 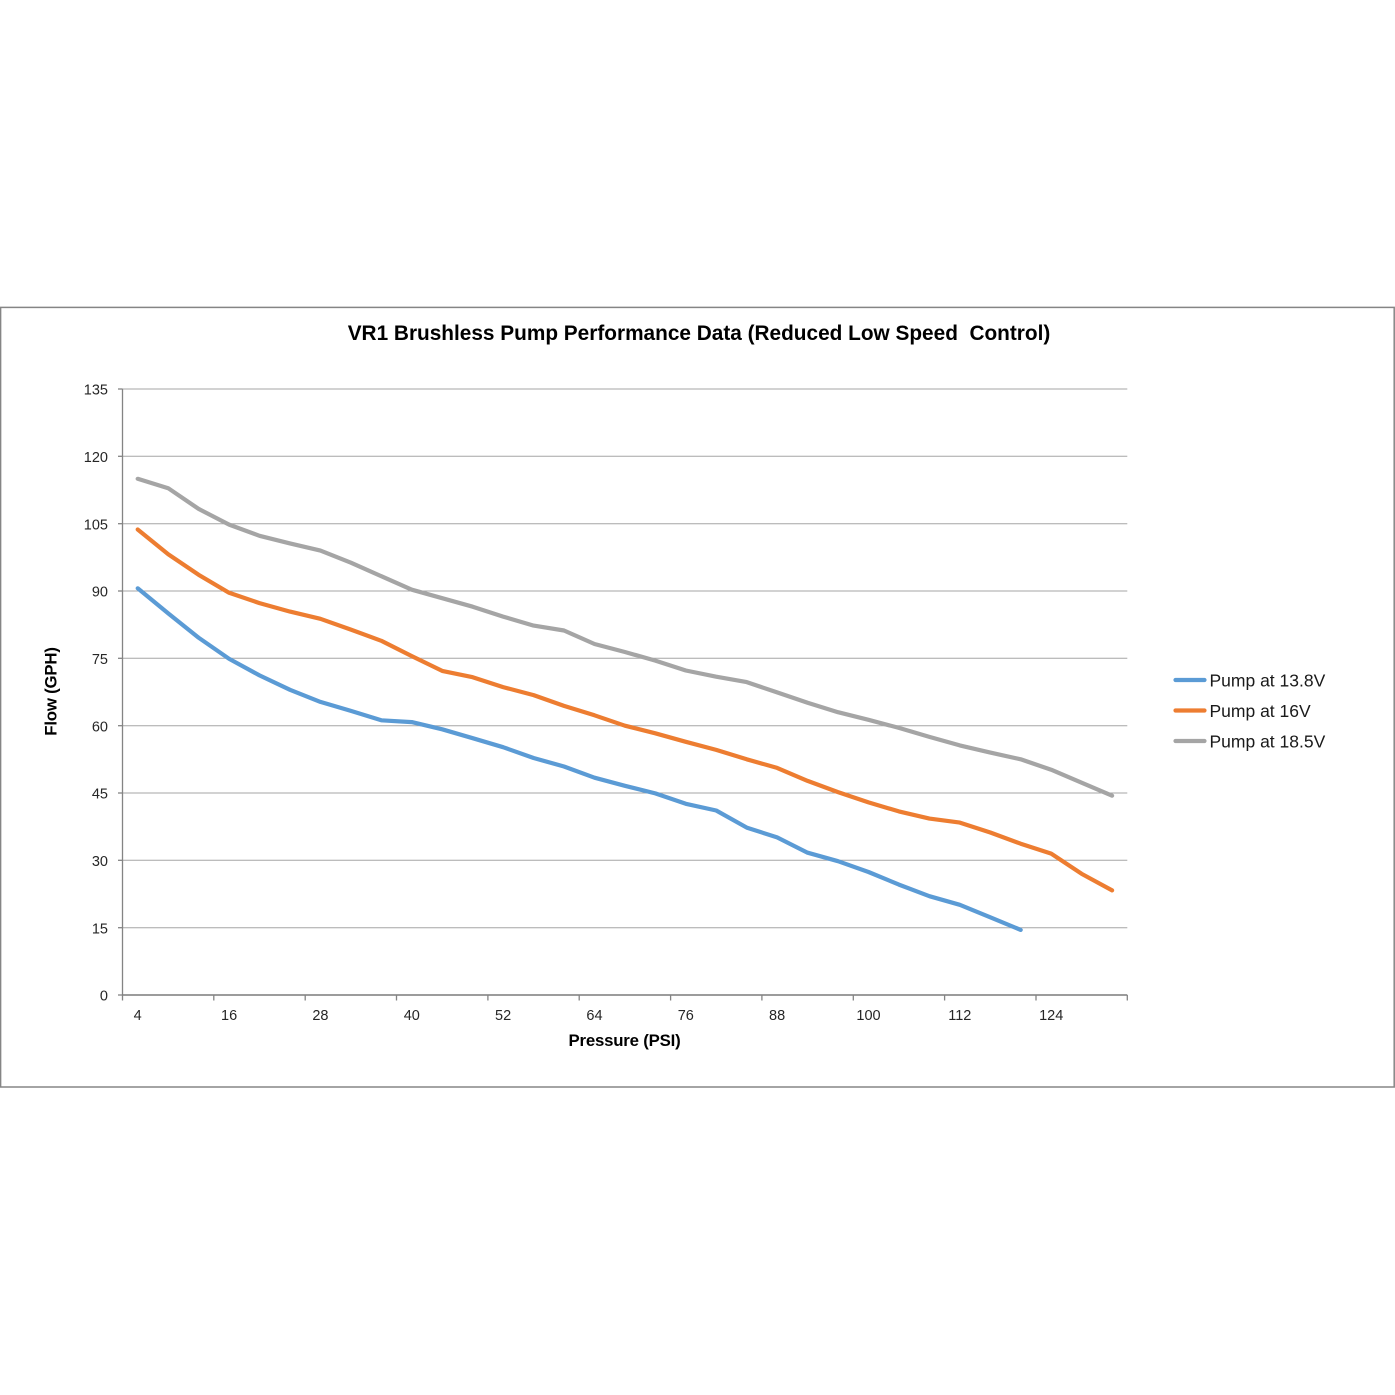 What do you see at coordinates (320, 1016) in the screenshot?
I see `svg-text: 28` at bounding box center [320, 1016].